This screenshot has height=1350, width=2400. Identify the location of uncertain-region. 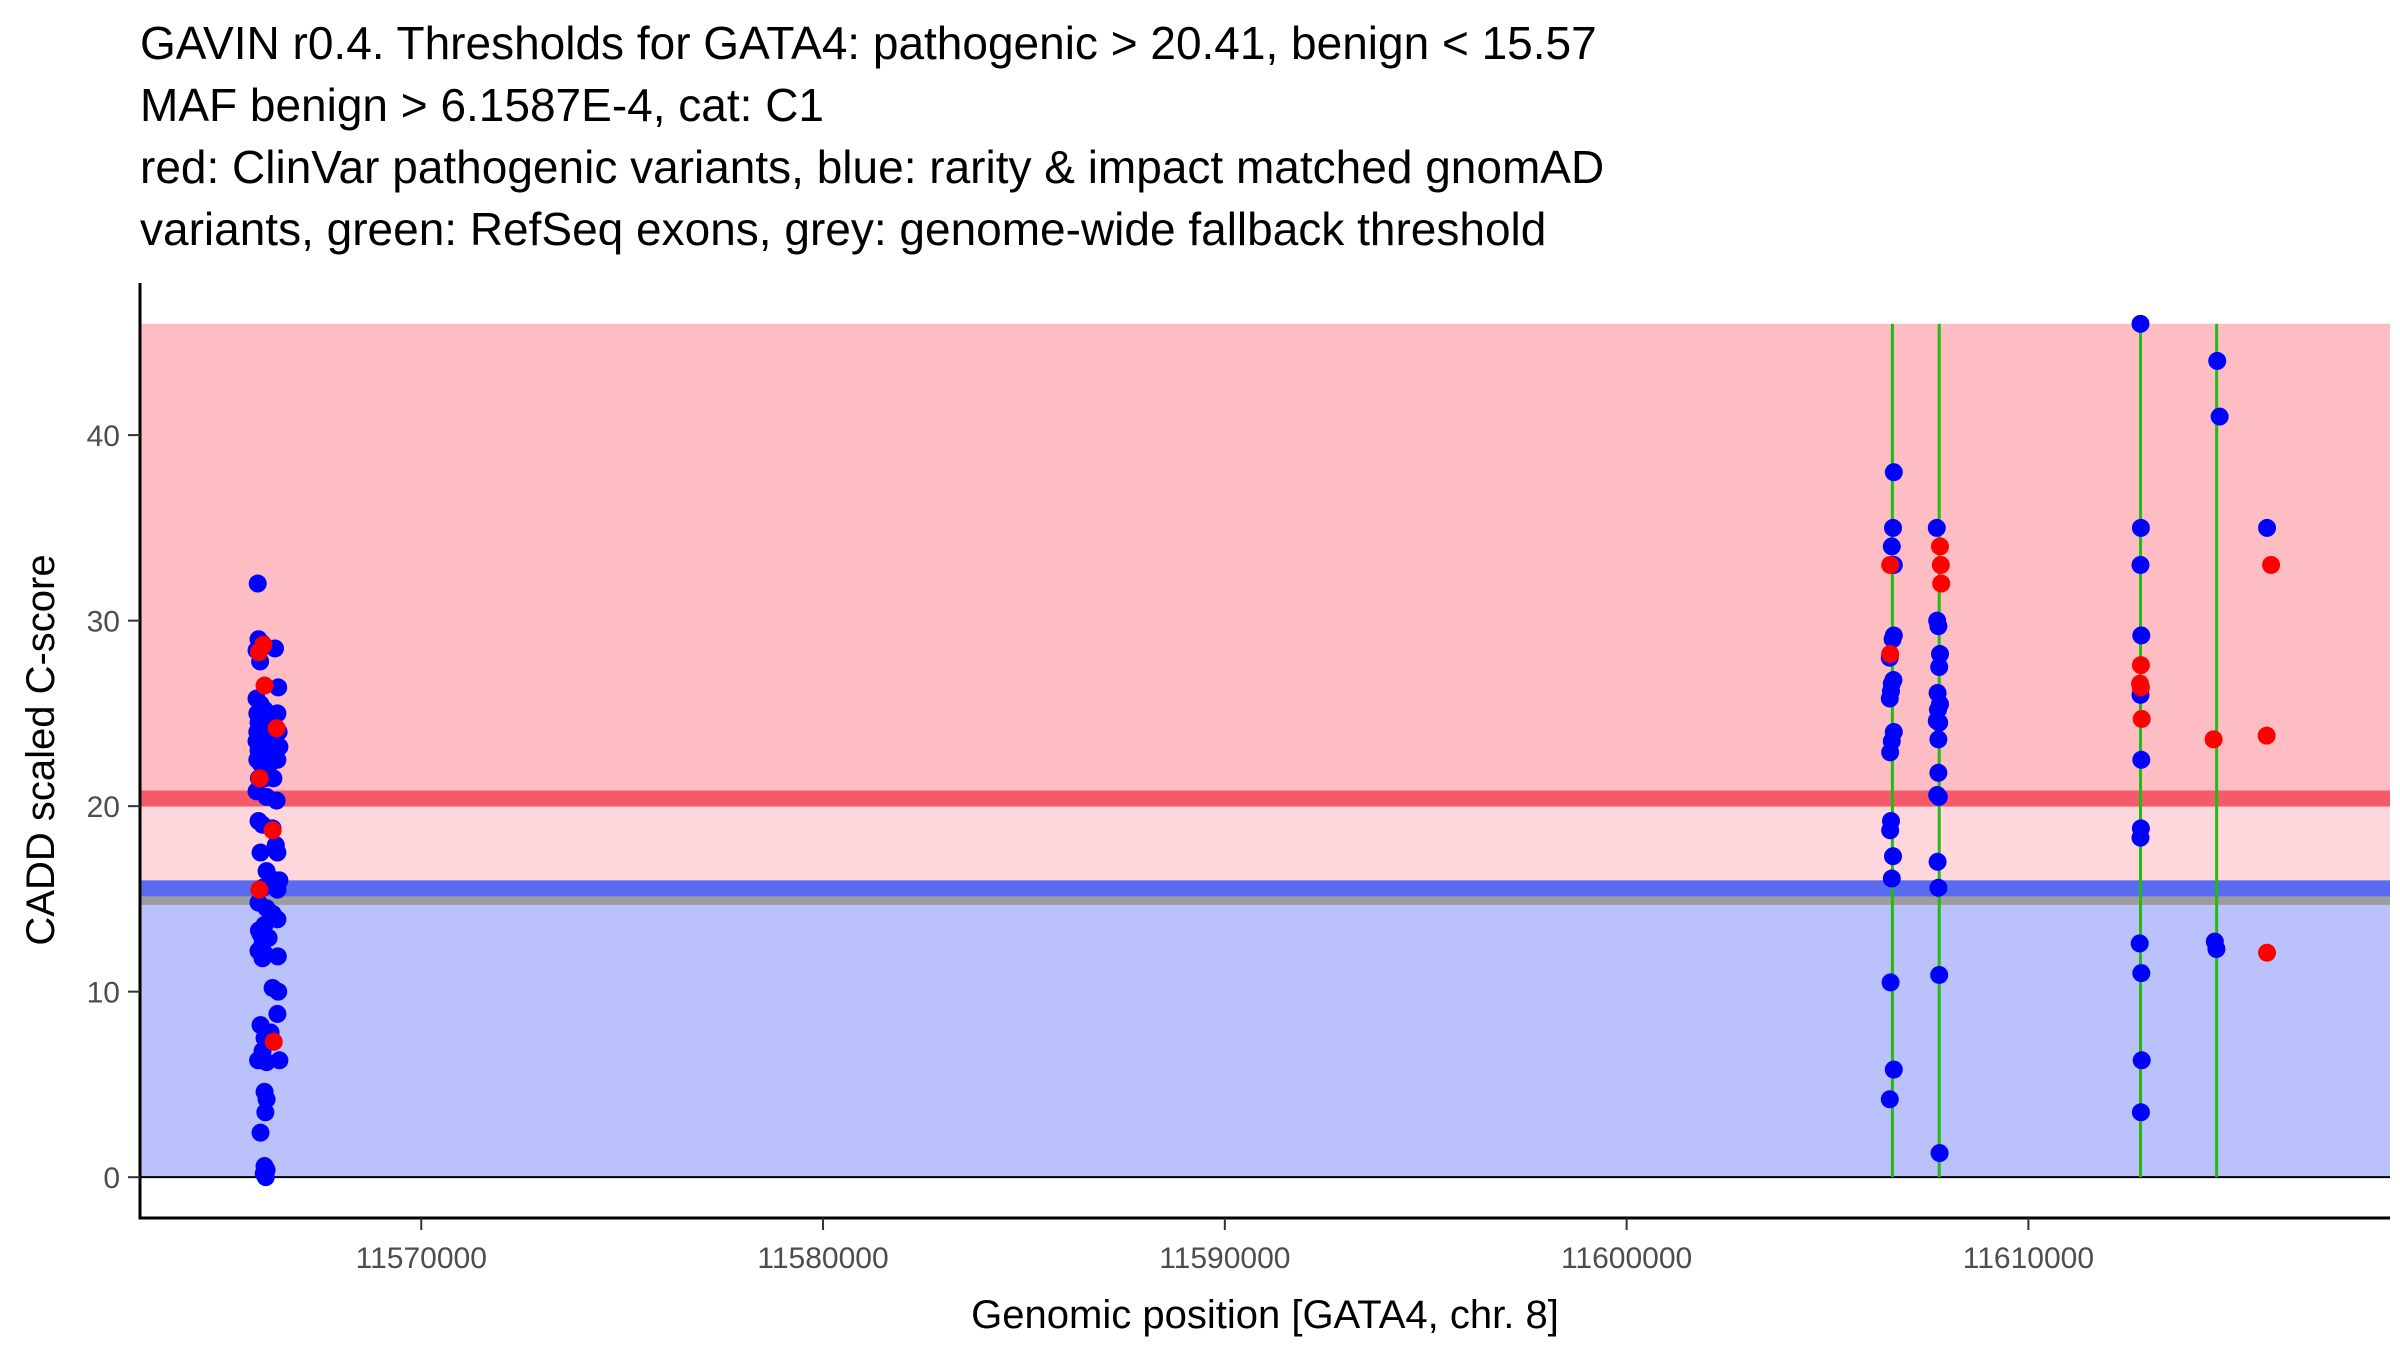
(1265, 843).